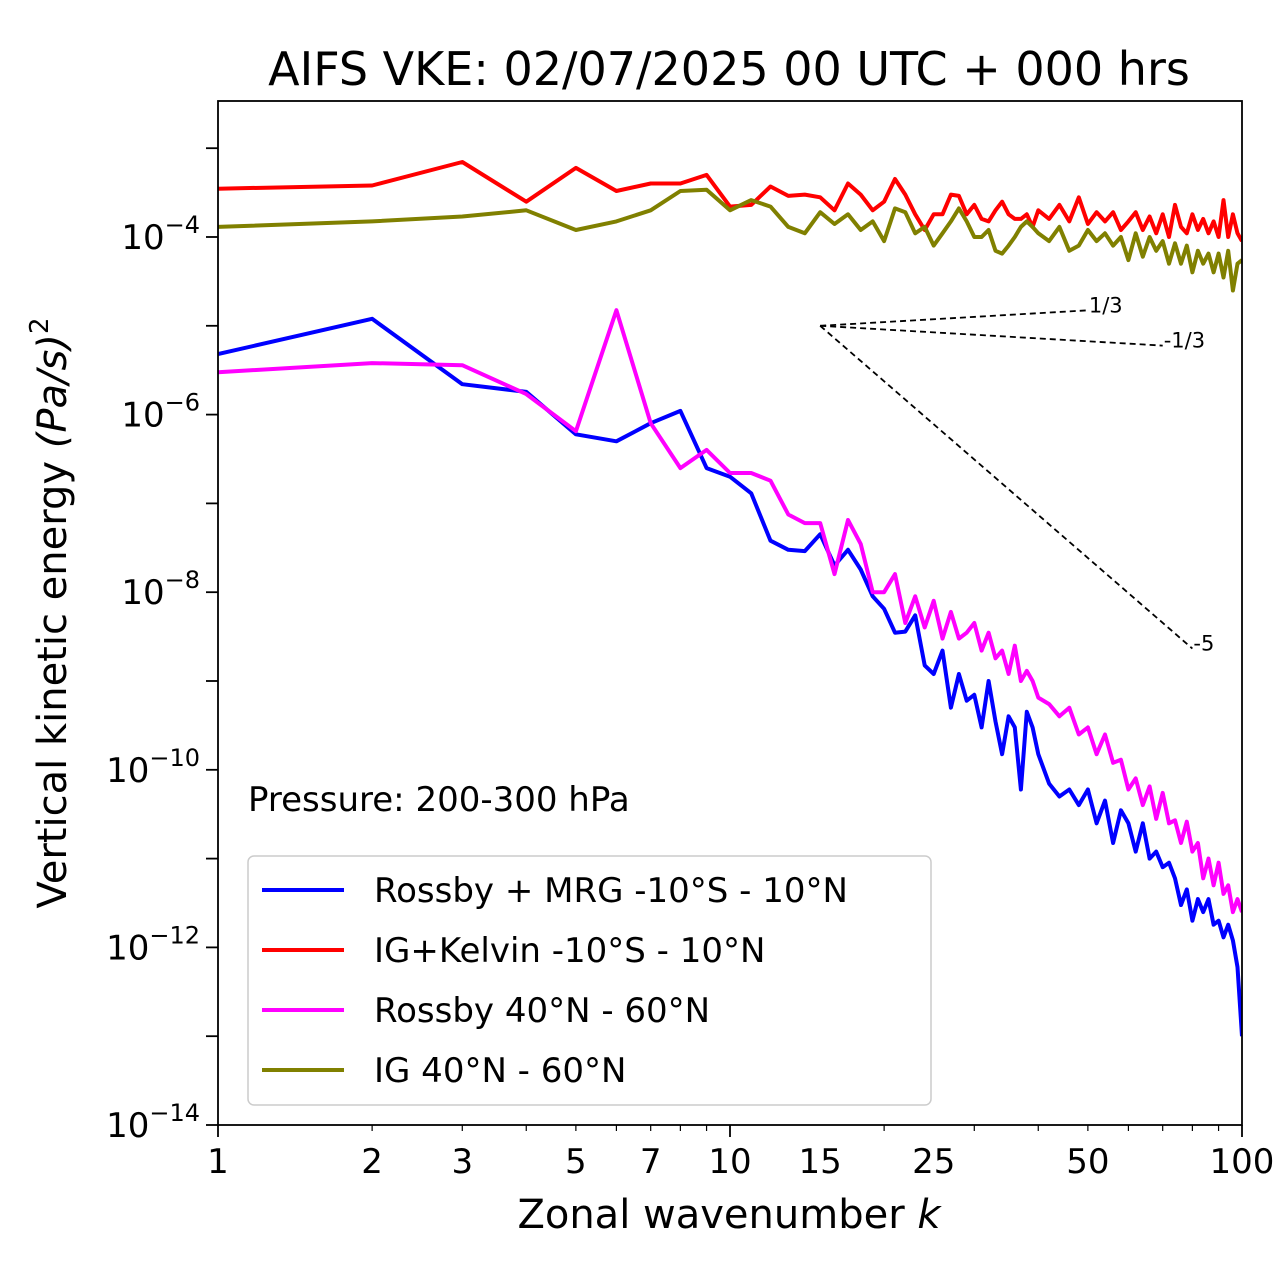  What do you see at coordinates (729, 1215) in the screenshot?
I see `x-axis-label: Zonal wavenumber k` at bounding box center [729, 1215].